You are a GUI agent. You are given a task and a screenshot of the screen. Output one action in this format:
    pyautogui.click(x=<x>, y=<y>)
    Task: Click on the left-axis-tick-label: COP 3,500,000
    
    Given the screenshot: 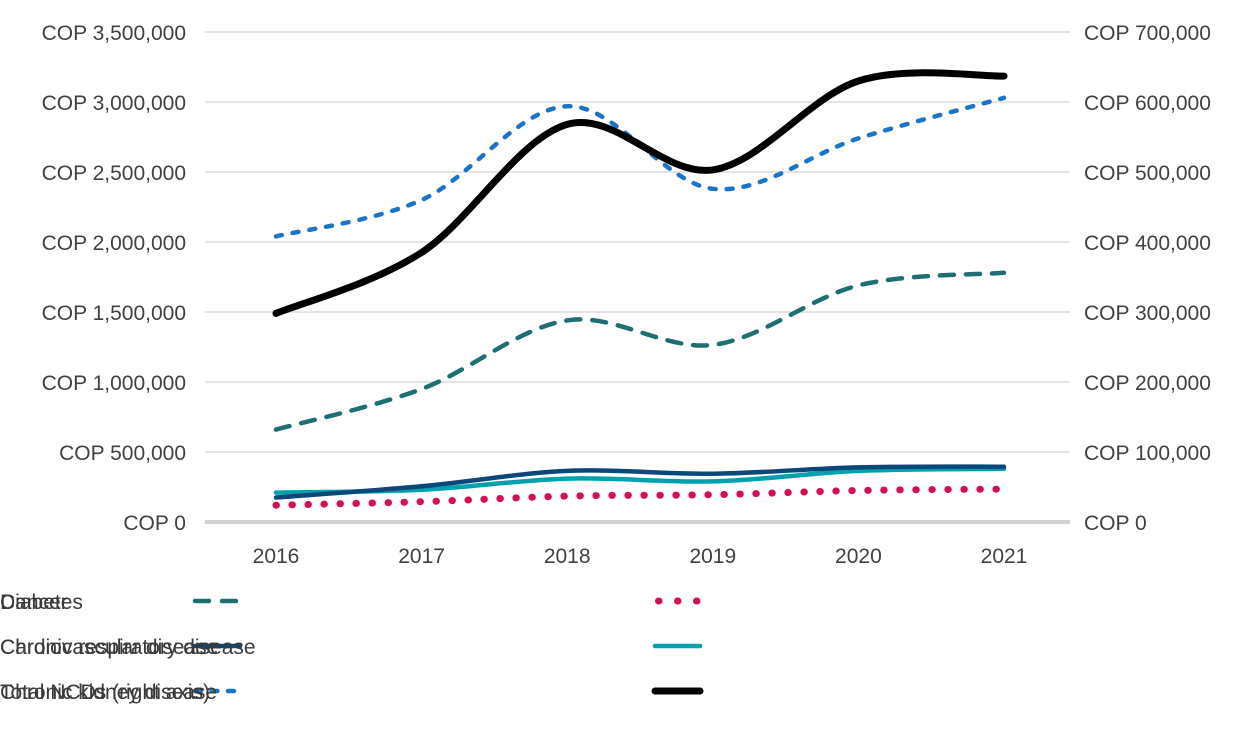 What is the action you would take?
    pyautogui.click(x=114, y=33)
    